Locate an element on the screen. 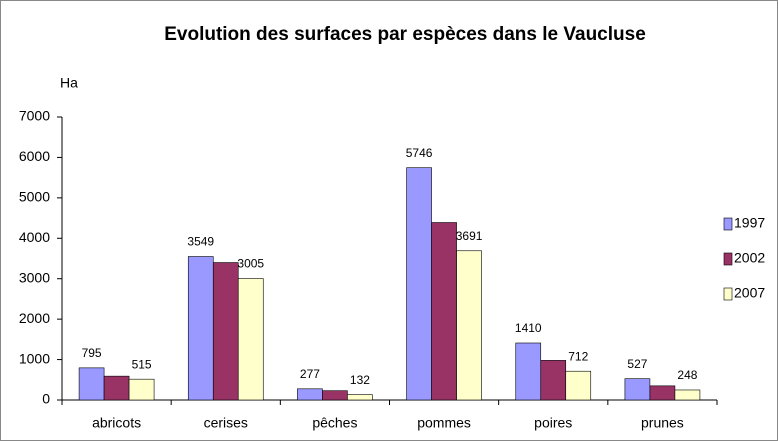 The width and height of the screenshot is (778, 441). y-tick-label: 6000 is located at coordinates (34, 156).